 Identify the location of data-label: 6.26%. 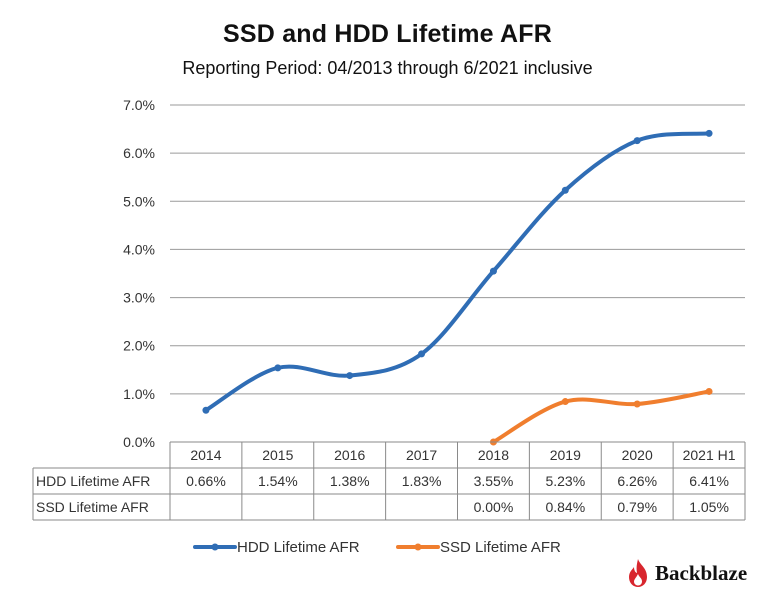
(637, 481).